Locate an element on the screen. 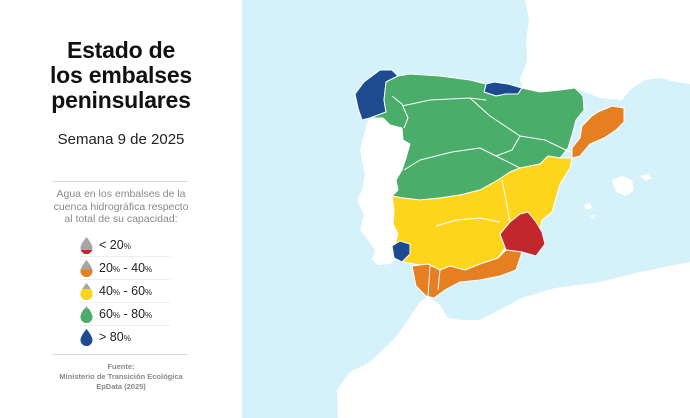 This screenshot has height=418, width=690. legend-item-20-40: 20% - 40% is located at coordinates (125, 268).